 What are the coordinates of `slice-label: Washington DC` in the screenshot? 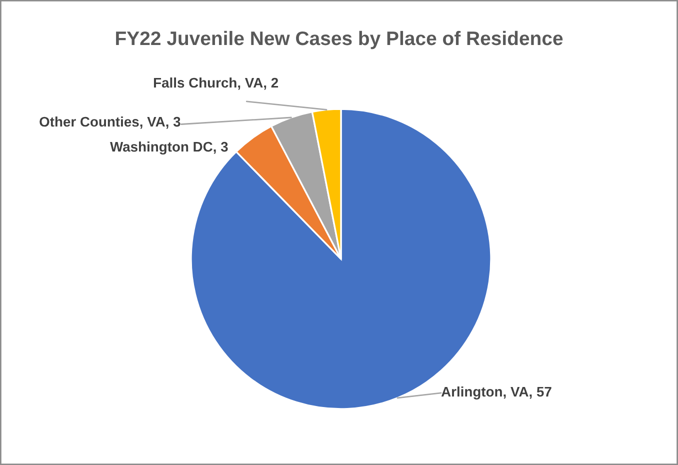 It's located at (161, 148).